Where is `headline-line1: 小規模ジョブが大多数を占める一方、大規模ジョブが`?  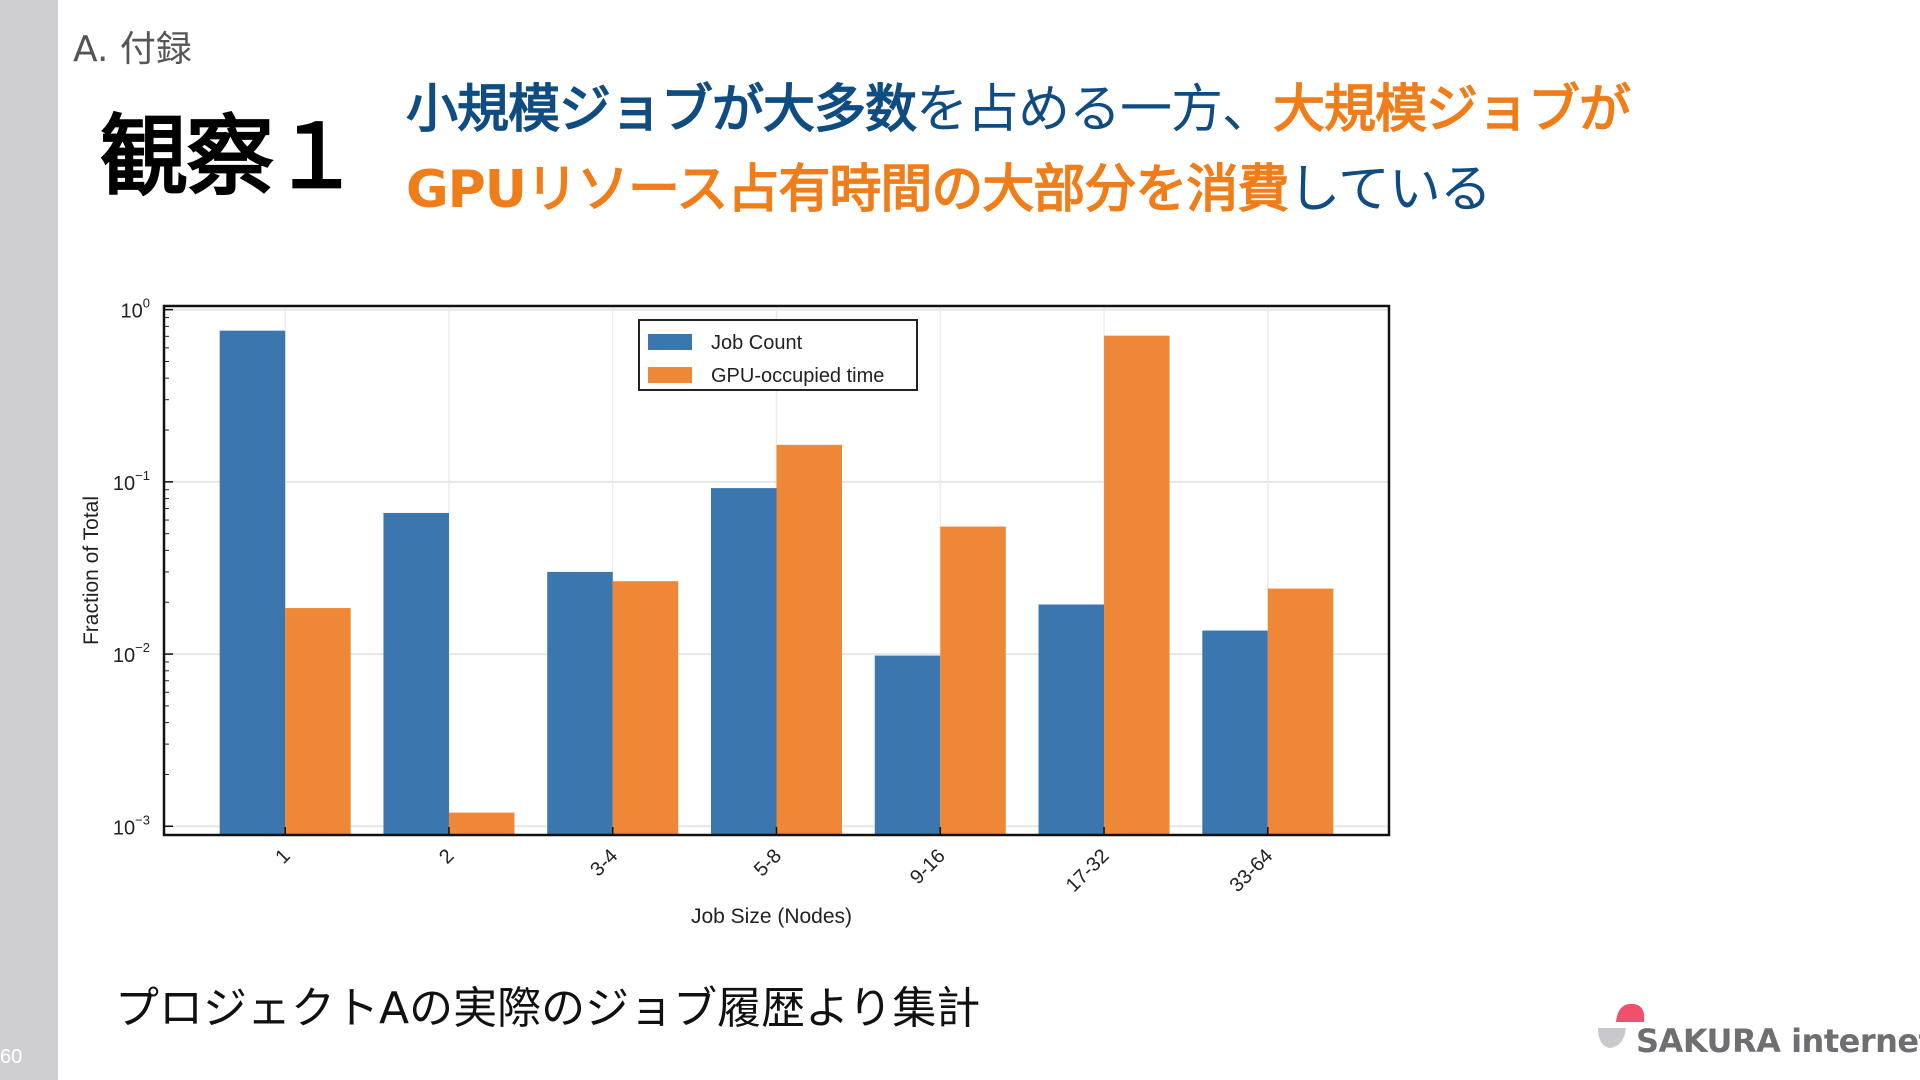 headline-line1: 小規模ジョブが大多数を占める一方、大規模ジョブが is located at coordinates (1018, 110).